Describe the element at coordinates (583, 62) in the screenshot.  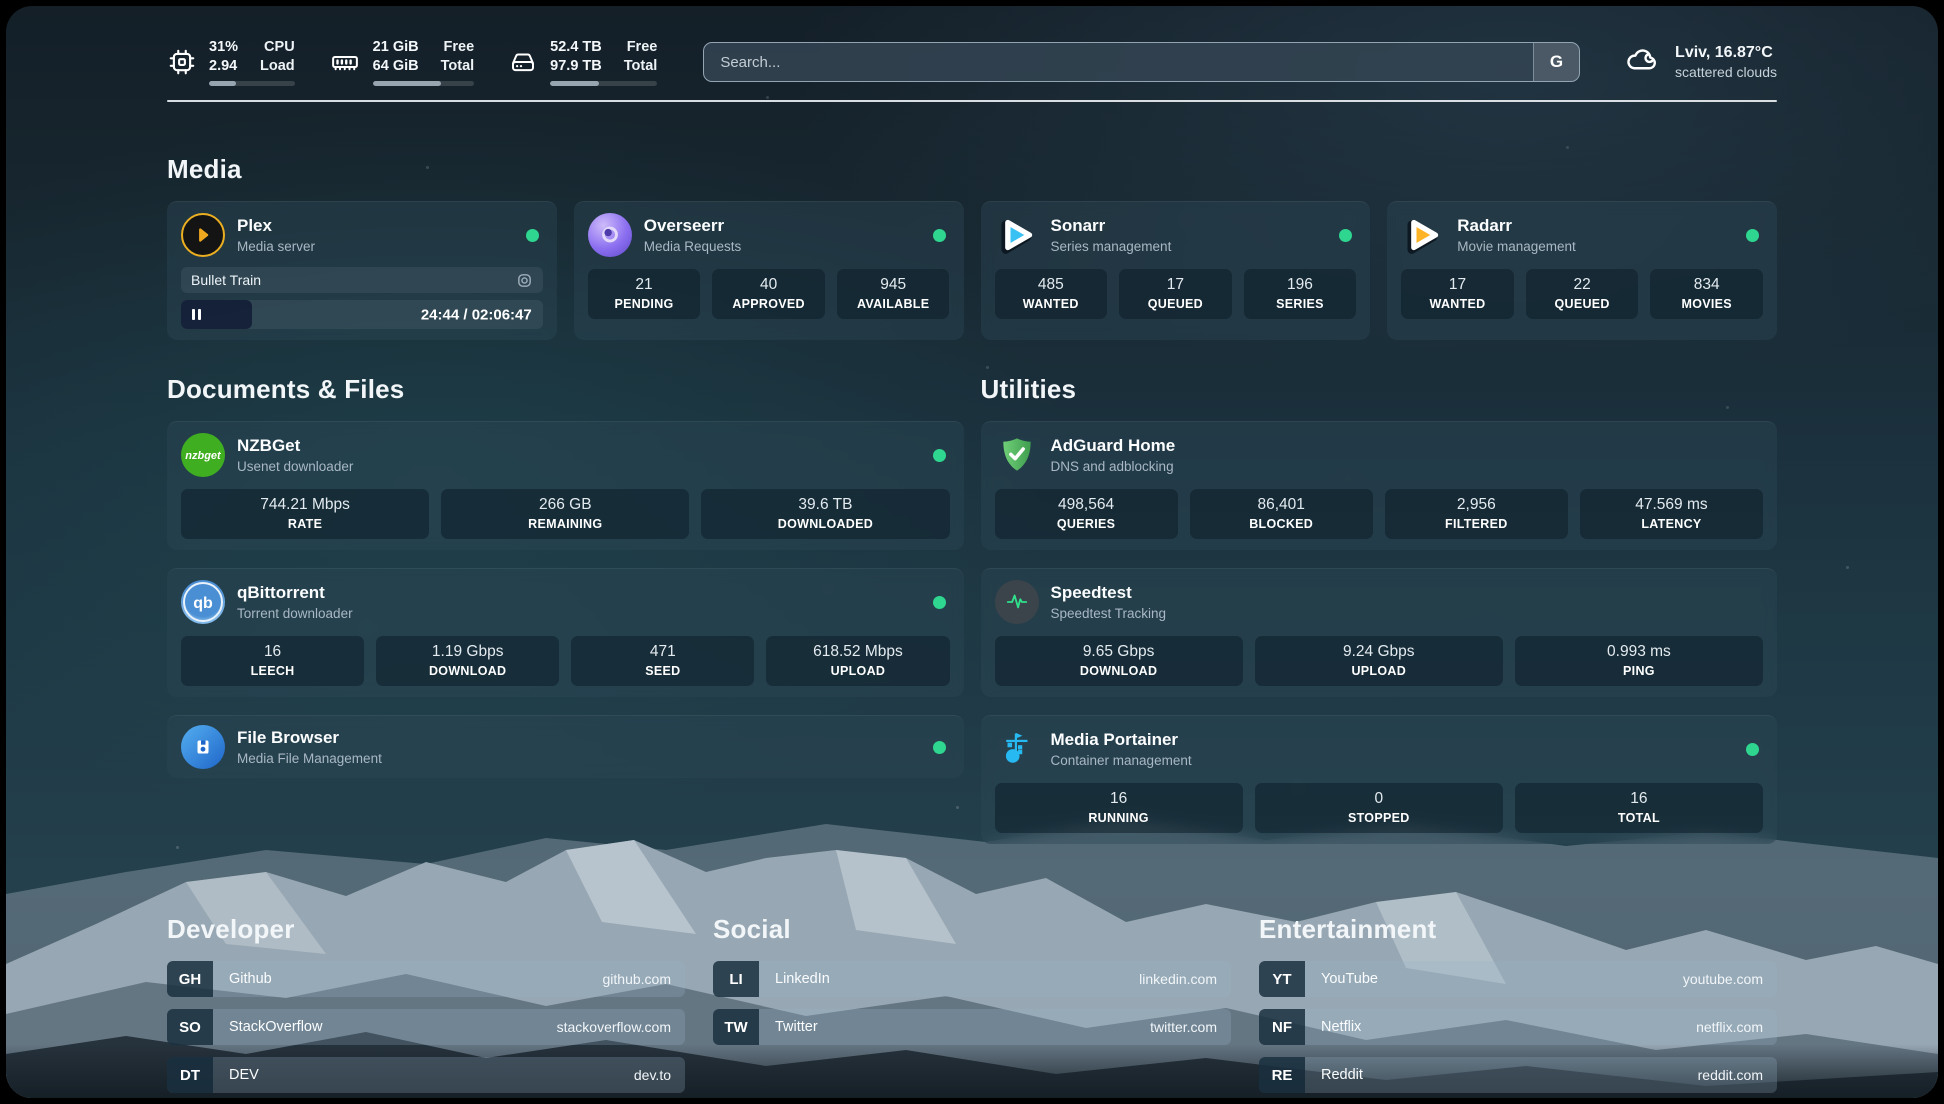
I see `disk-widget: 52.4 TB Free 97.9 TB Total` at that location.